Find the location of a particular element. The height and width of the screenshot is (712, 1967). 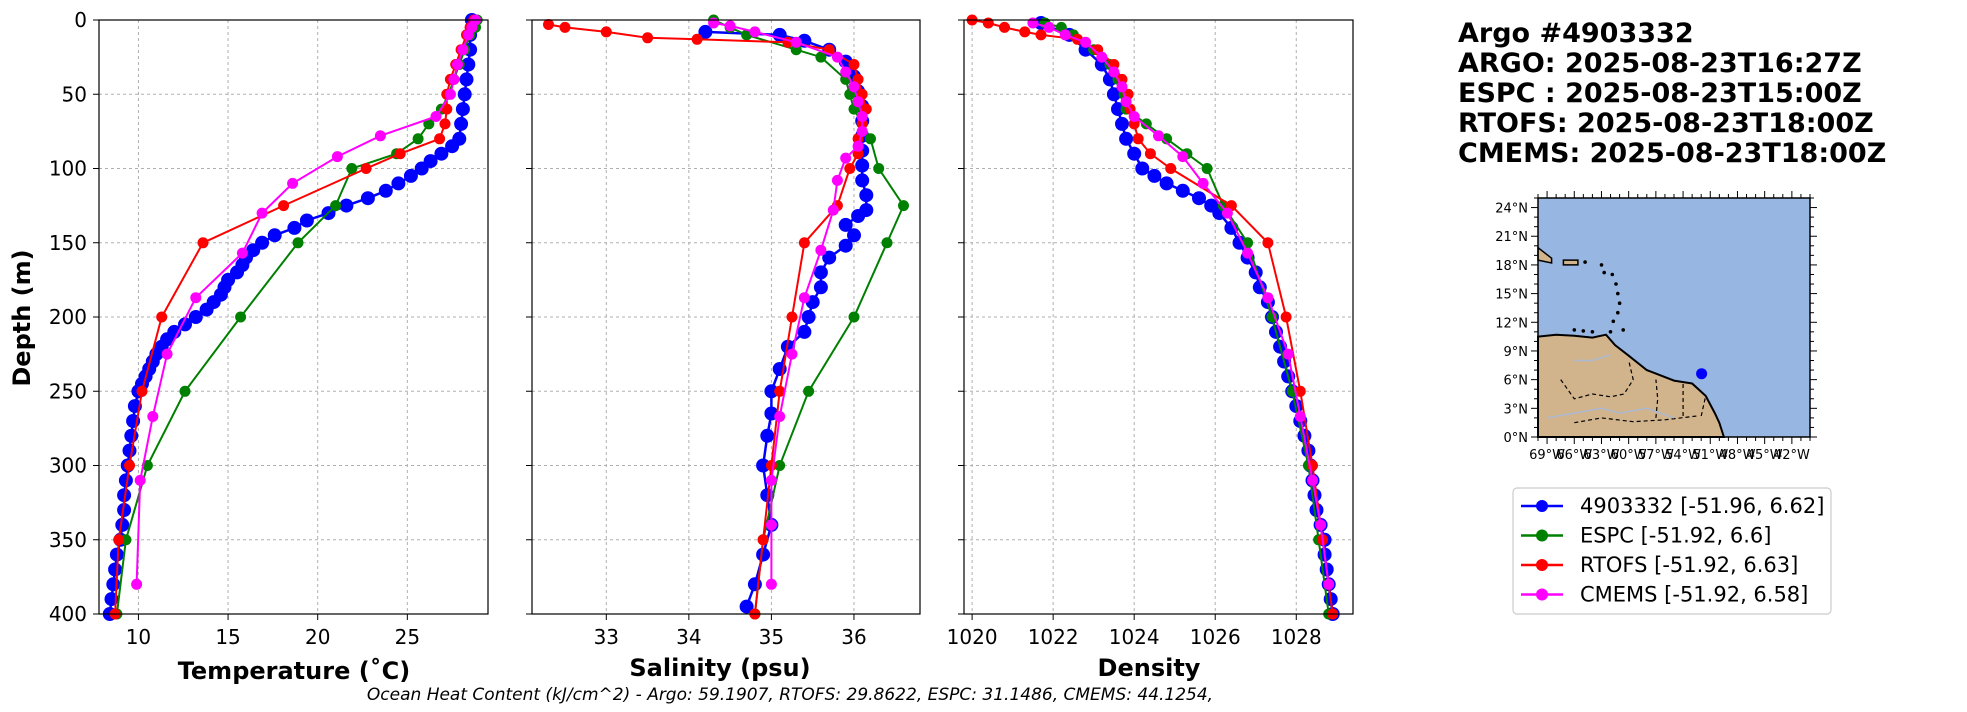

y-tick-label: 50 is located at coordinates (74, 94).